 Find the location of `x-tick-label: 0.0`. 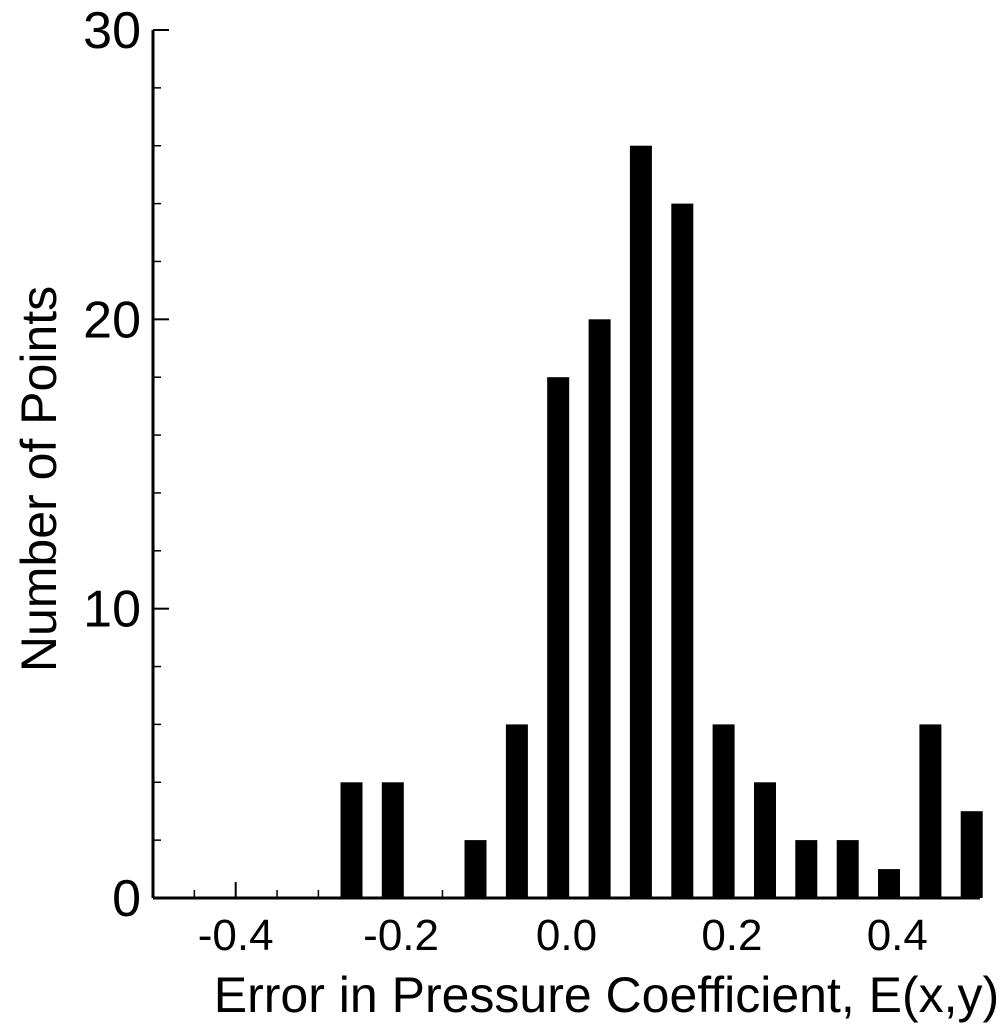

x-tick-label: 0.0 is located at coordinates (566, 935).